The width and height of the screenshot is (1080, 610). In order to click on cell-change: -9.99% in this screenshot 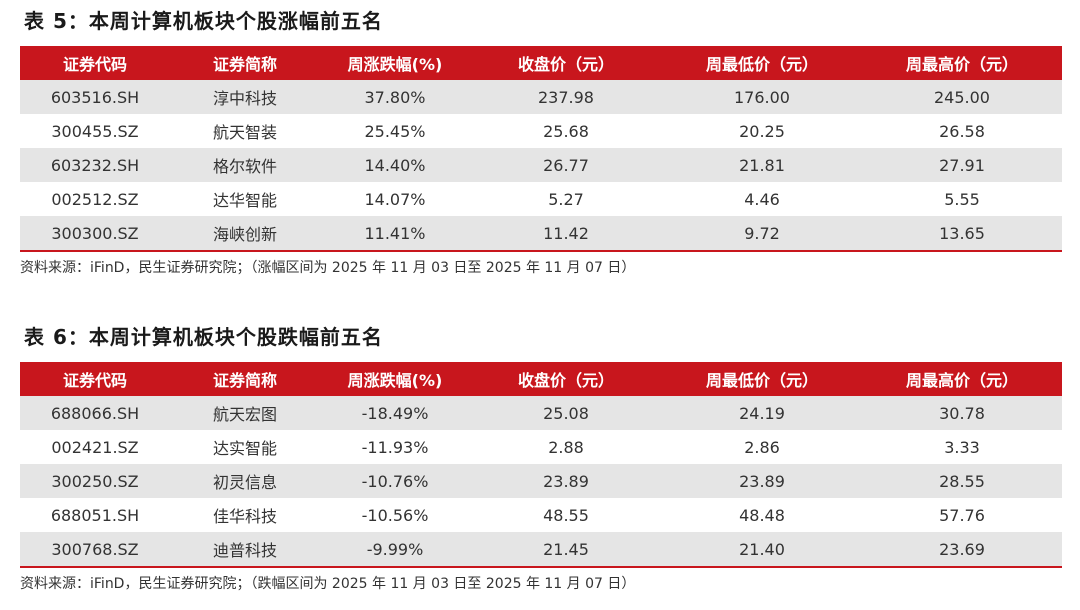, I will do `click(395, 550)`.